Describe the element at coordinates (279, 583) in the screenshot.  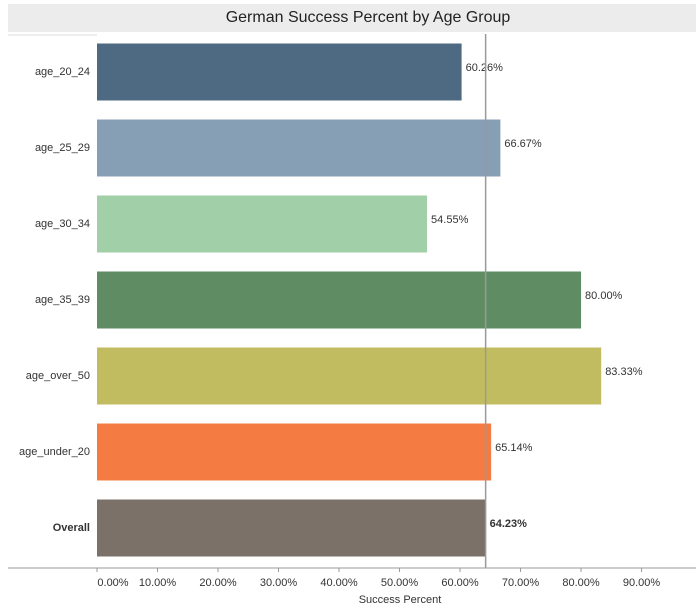
I see `x-tick-label: 30.00%` at that location.